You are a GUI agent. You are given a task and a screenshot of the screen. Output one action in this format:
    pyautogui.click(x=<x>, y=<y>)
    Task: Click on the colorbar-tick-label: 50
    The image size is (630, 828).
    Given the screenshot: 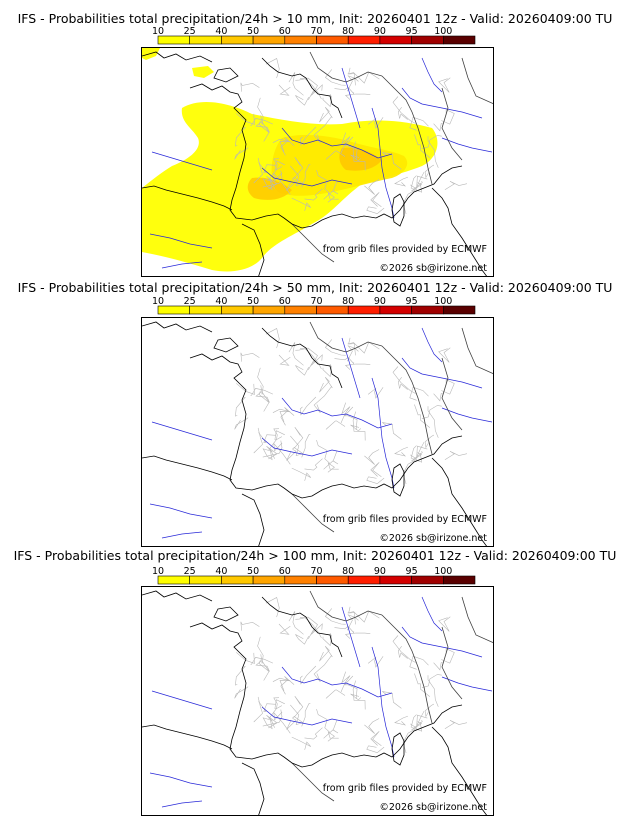 What is the action you would take?
    pyautogui.click(x=253, y=301)
    